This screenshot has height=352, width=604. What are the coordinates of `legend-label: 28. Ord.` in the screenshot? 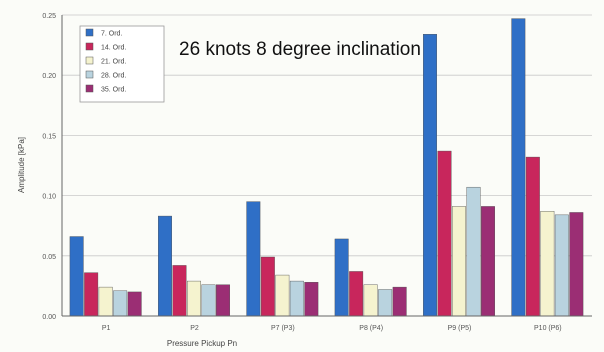 It's located at (113, 76).